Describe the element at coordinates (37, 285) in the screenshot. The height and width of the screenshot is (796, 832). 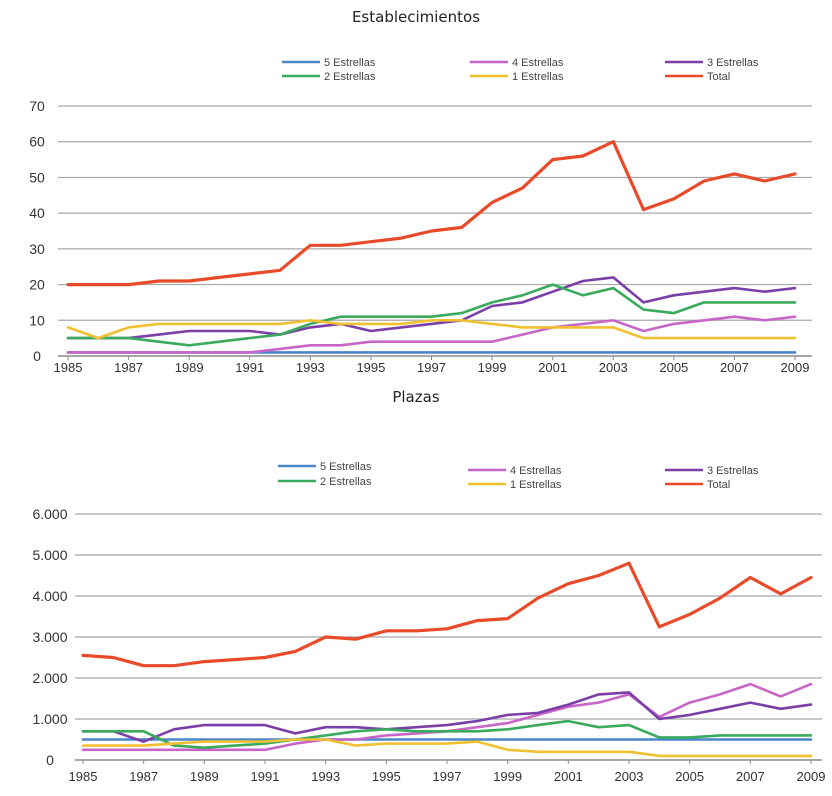
I see `y-tick-label: 20` at that location.